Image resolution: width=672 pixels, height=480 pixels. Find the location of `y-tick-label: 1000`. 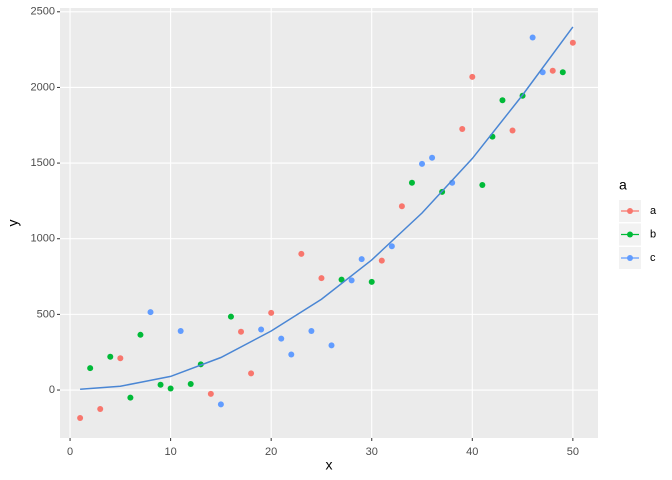

y-tick-label: 1000 is located at coordinates (43, 239).